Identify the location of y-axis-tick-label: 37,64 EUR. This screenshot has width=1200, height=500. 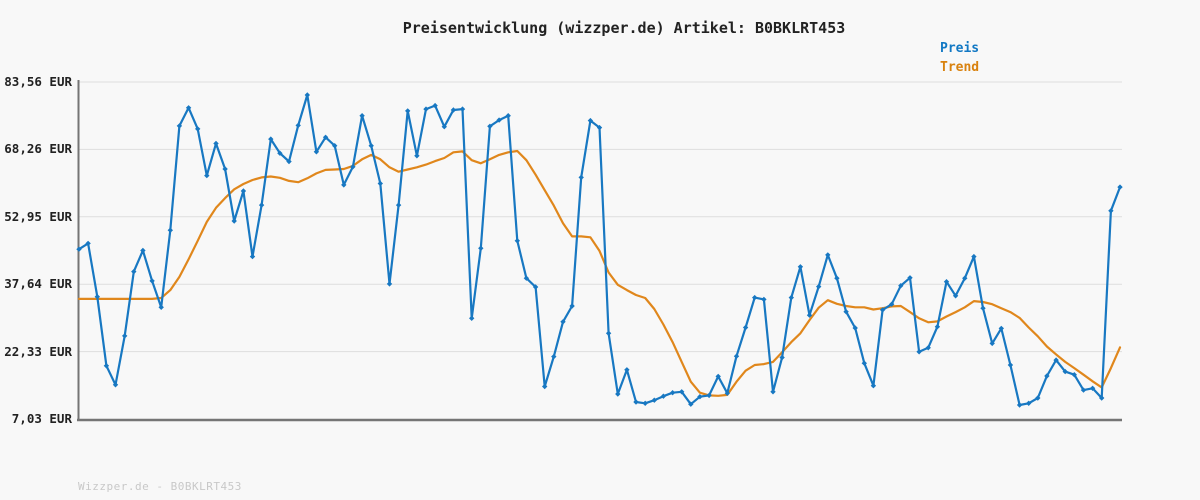
(38, 284).